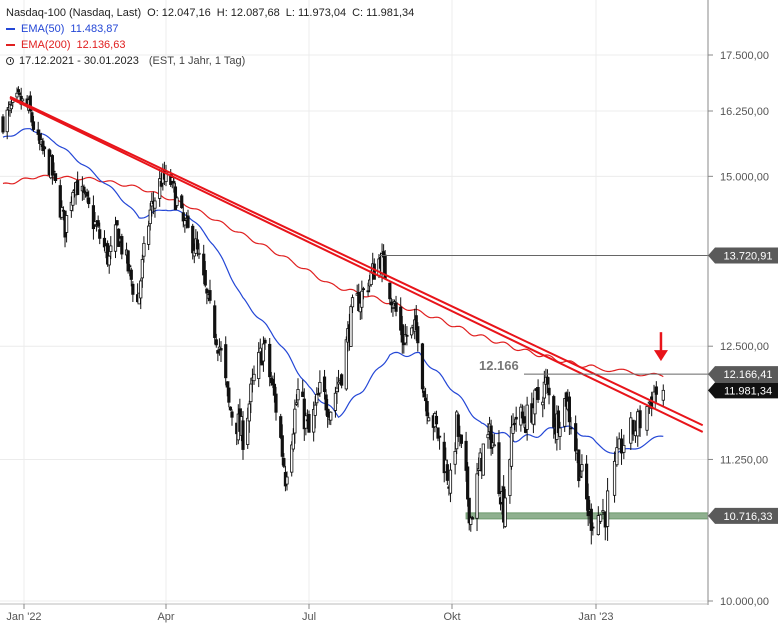 The height and width of the screenshot is (625, 780). I want to click on price-tag: 10.716,33, so click(743, 515).